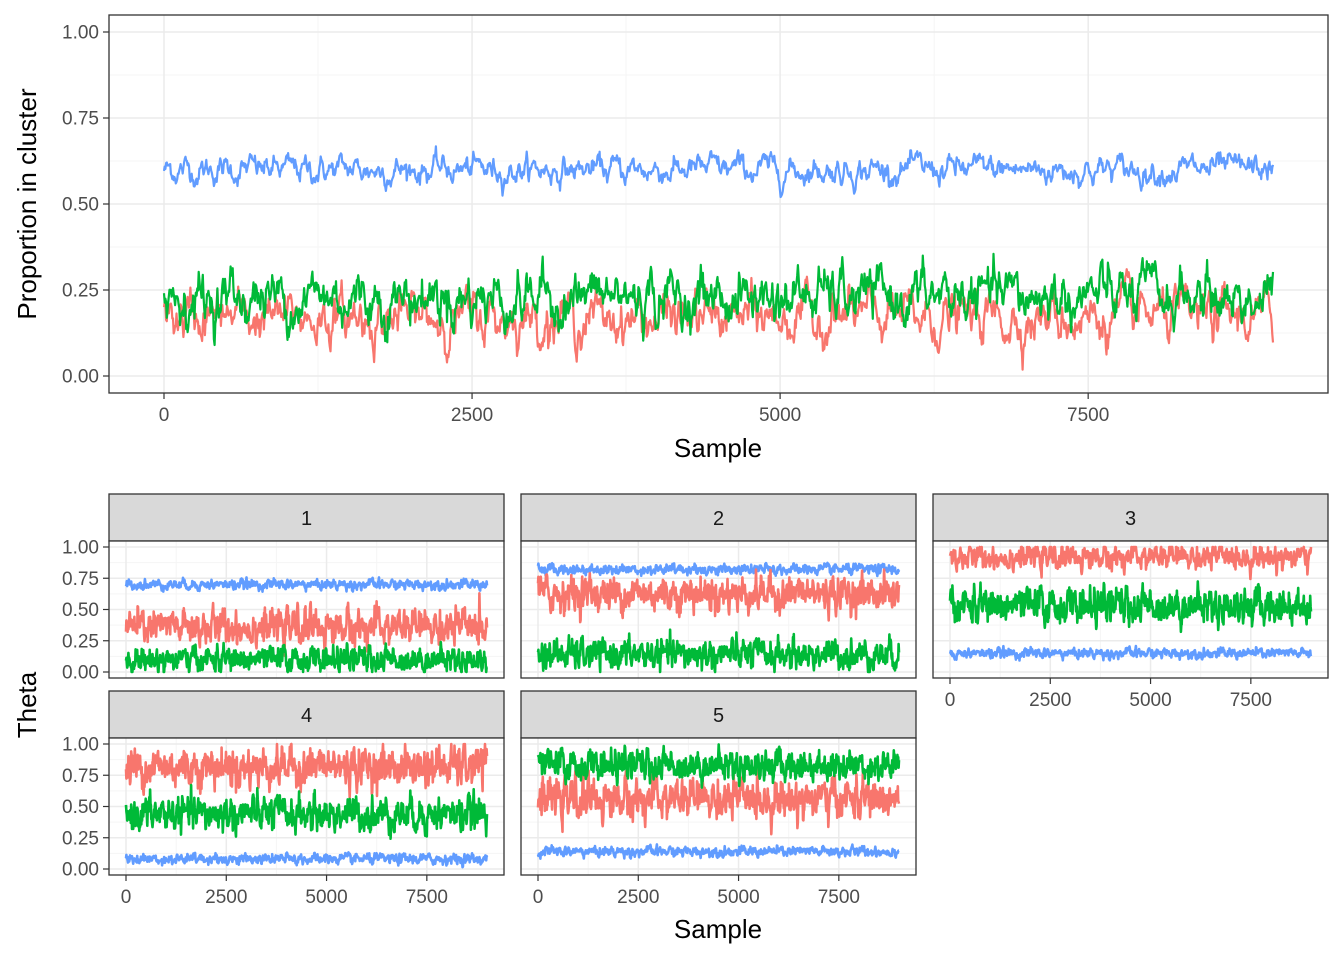 The image size is (1344, 960). What do you see at coordinates (538, 897) in the screenshot?
I see `facet-5-x-tick-label: 0` at bounding box center [538, 897].